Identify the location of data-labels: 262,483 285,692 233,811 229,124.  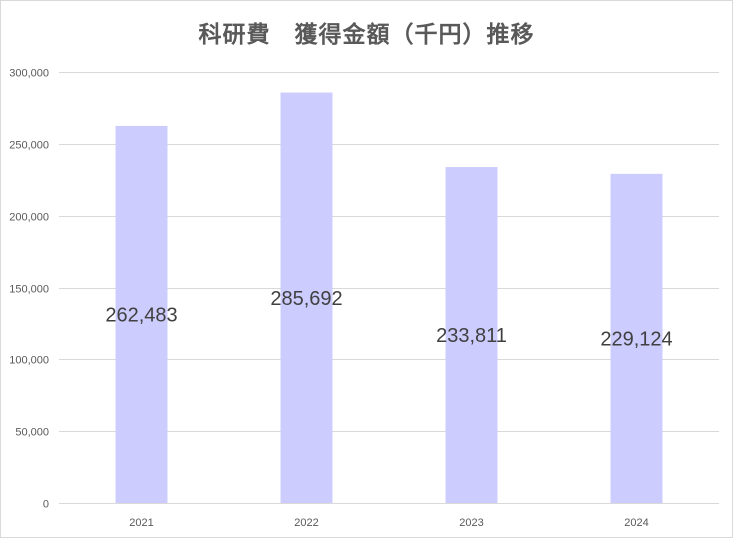
(388, 319).